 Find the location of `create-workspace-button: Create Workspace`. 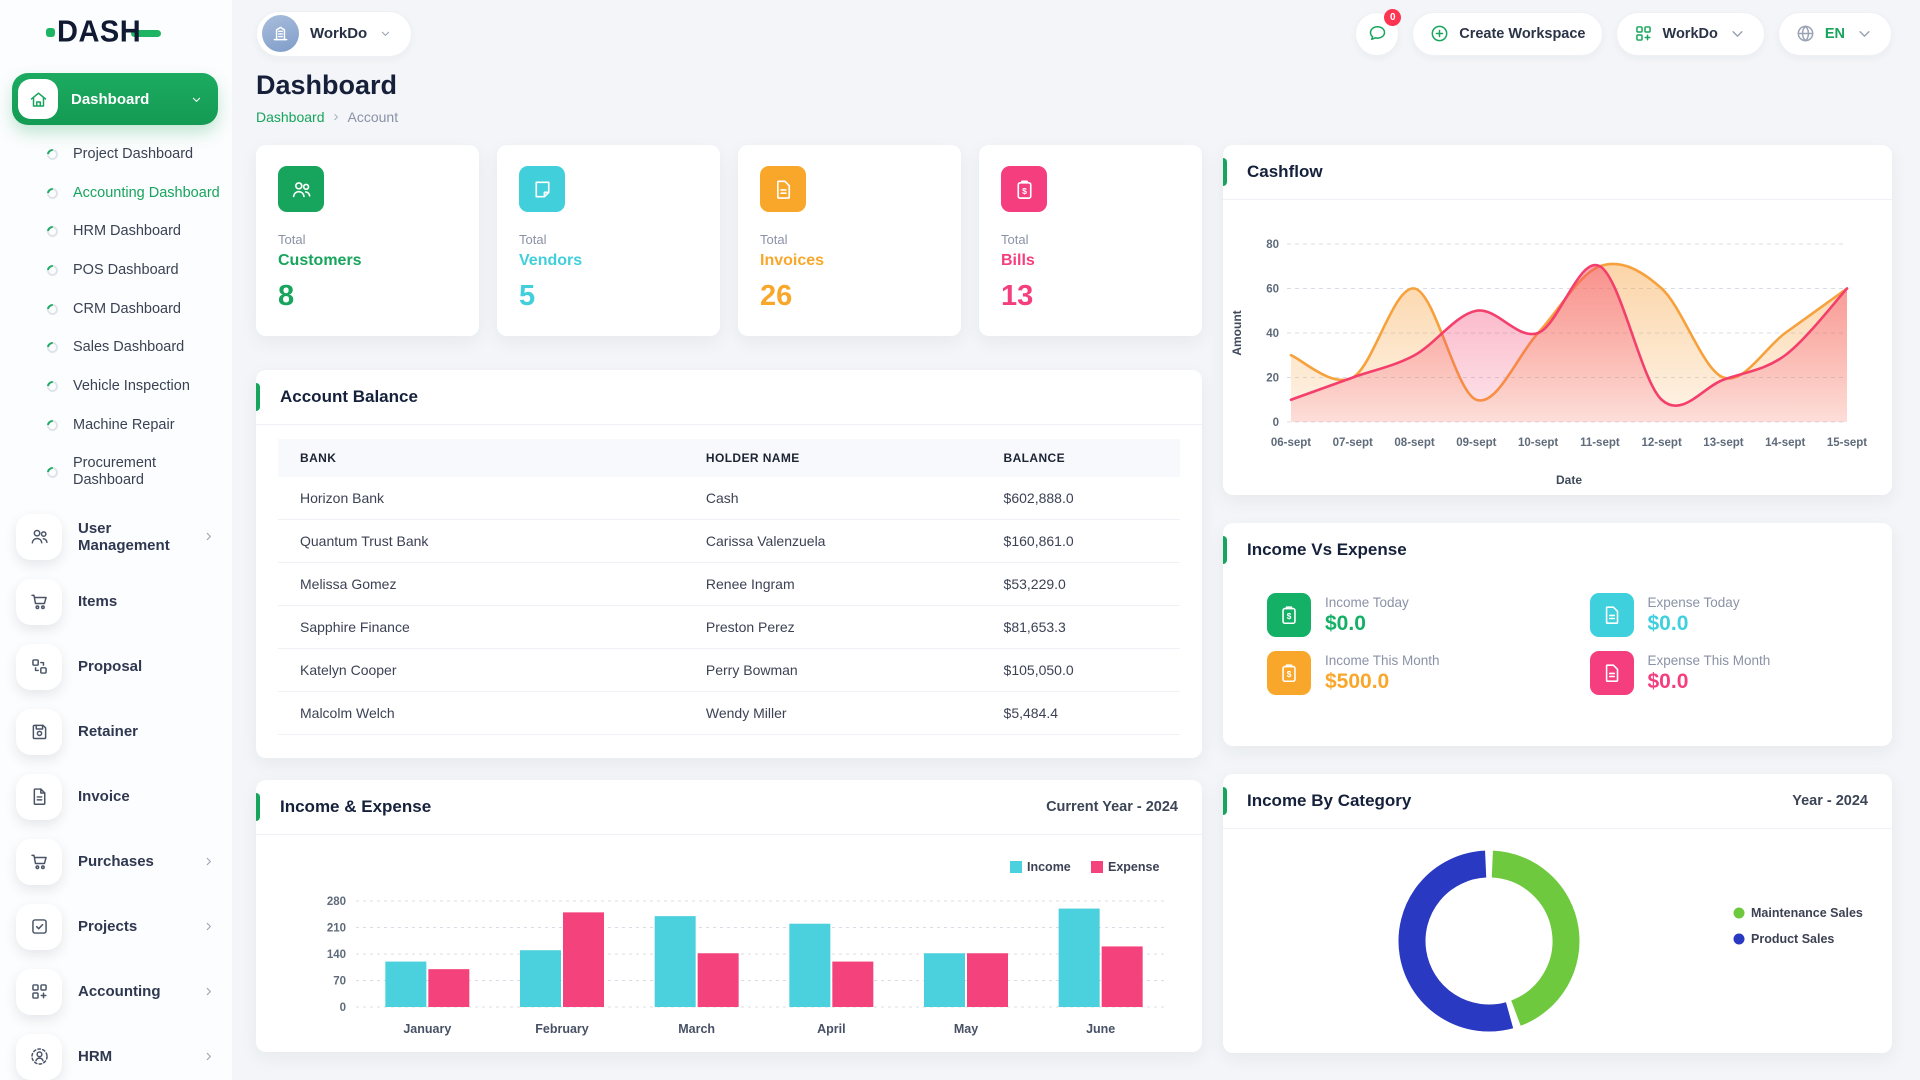

create-workspace-button: Create Workspace is located at coordinates (1507, 33).